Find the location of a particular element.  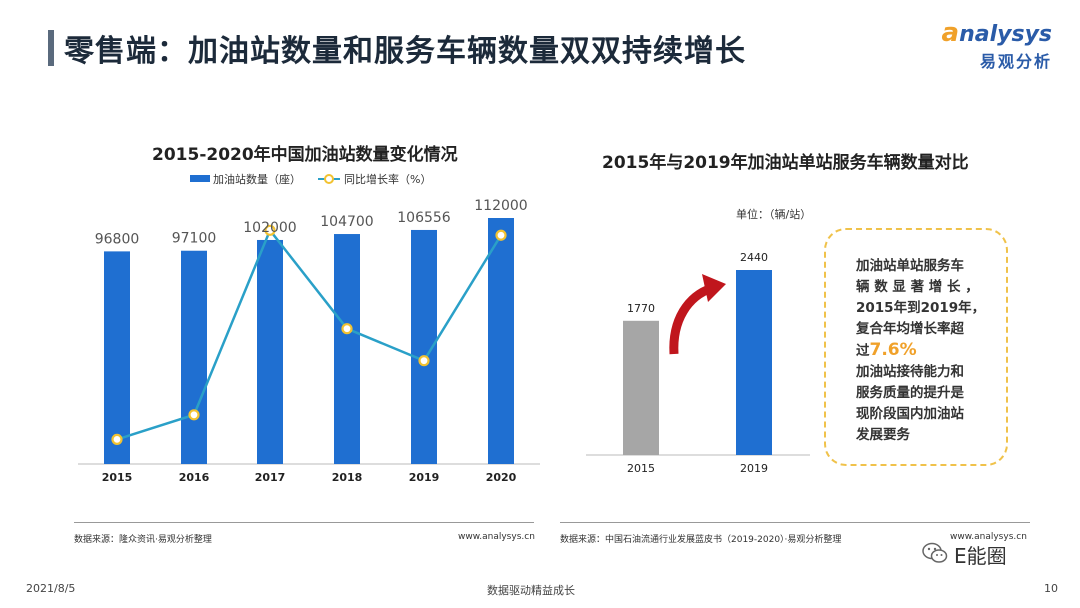

legend-line-label: 同比增长率（%） is located at coordinates (387, 179).